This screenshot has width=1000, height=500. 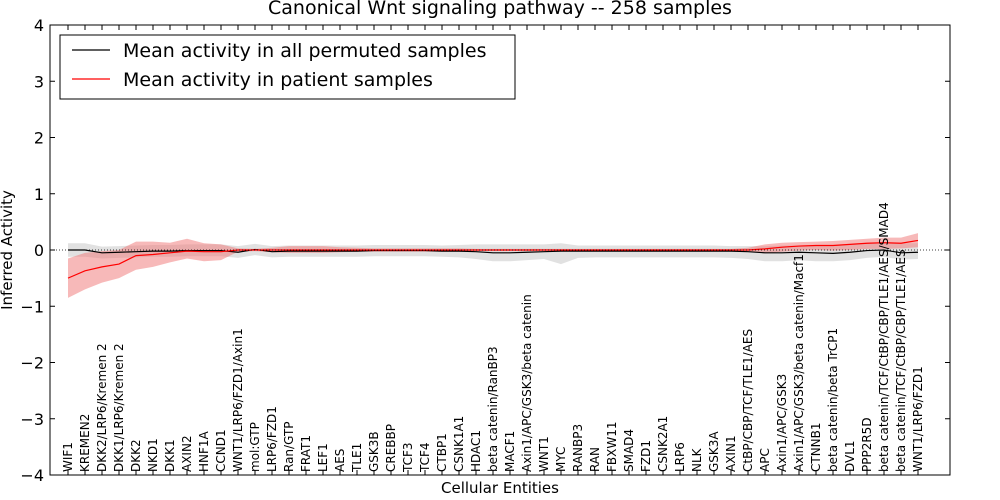 What do you see at coordinates (500, 488) in the screenshot?
I see `x-axis-label: Cellular Entities` at bounding box center [500, 488].